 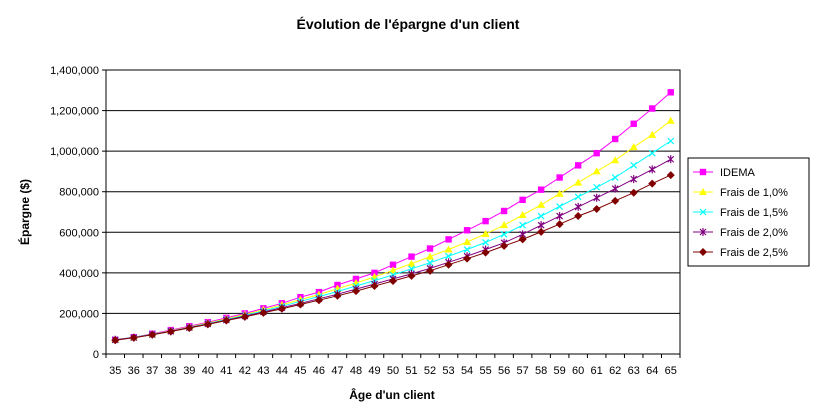 What do you see at coordinates (74, 112) in the screenshot?
I see `y-tick-label: 1,200,000` at bounding box center [74, 112].